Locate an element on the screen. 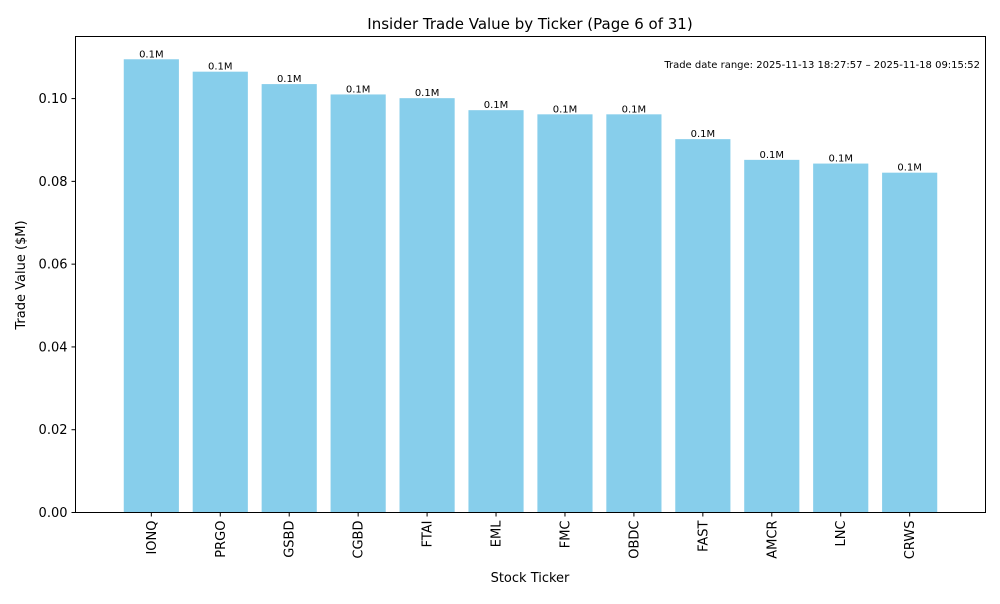 The width and height of the screenshot is (1000, 604). data-label-eml: 0.1M is located at coordinates (496, 105).